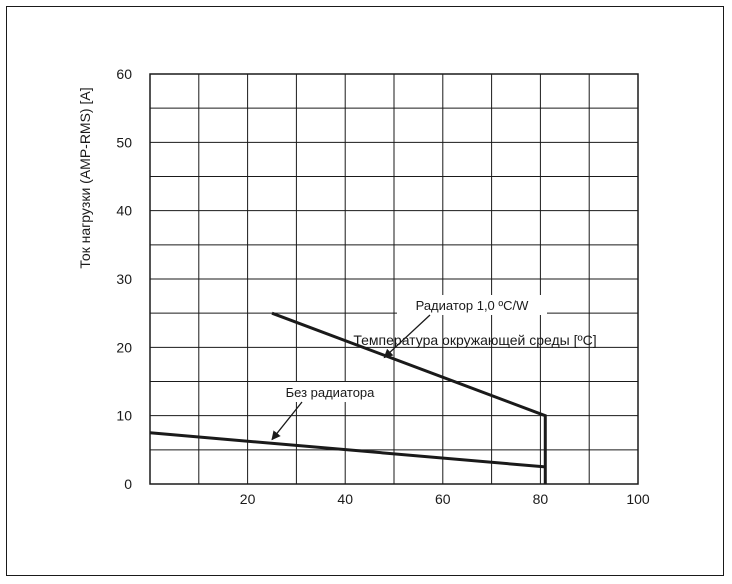 The width and height of the screenshot is (732, 584). Describe the element at coordinates (124, 416) in the screenshot. I see `y-tick-label: 10` at that location.